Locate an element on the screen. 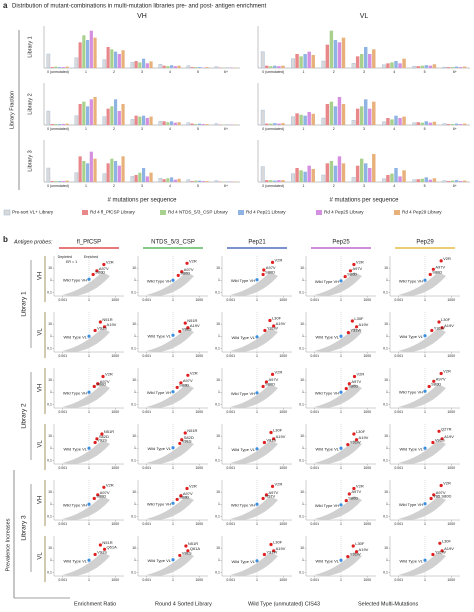 The width and height of the screenshot is (474, 612). x-tick-label: 0.001 is located at coordinates (230, 412).